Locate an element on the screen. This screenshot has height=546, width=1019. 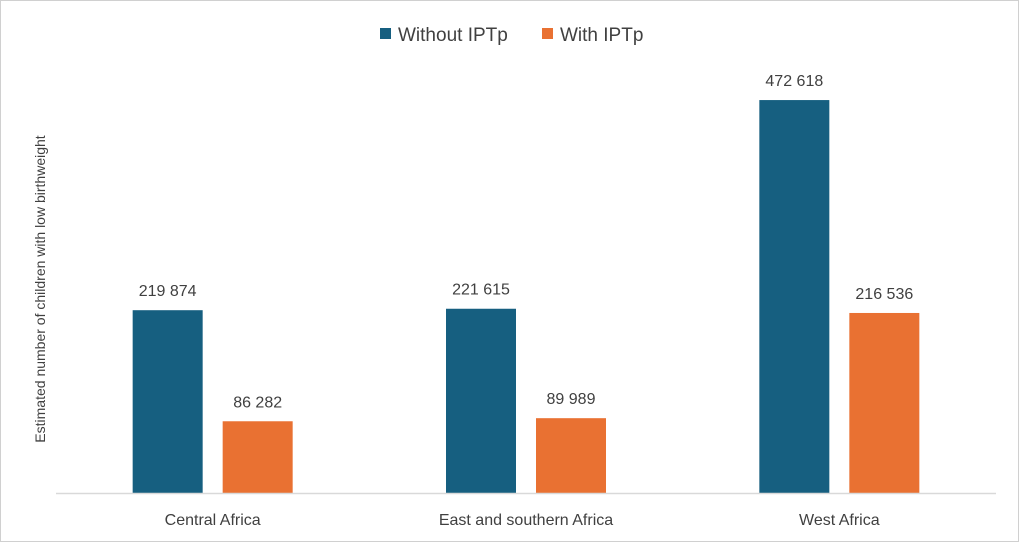
x-tick-central-africa: Central Africa is located at coordinates (213, 520).